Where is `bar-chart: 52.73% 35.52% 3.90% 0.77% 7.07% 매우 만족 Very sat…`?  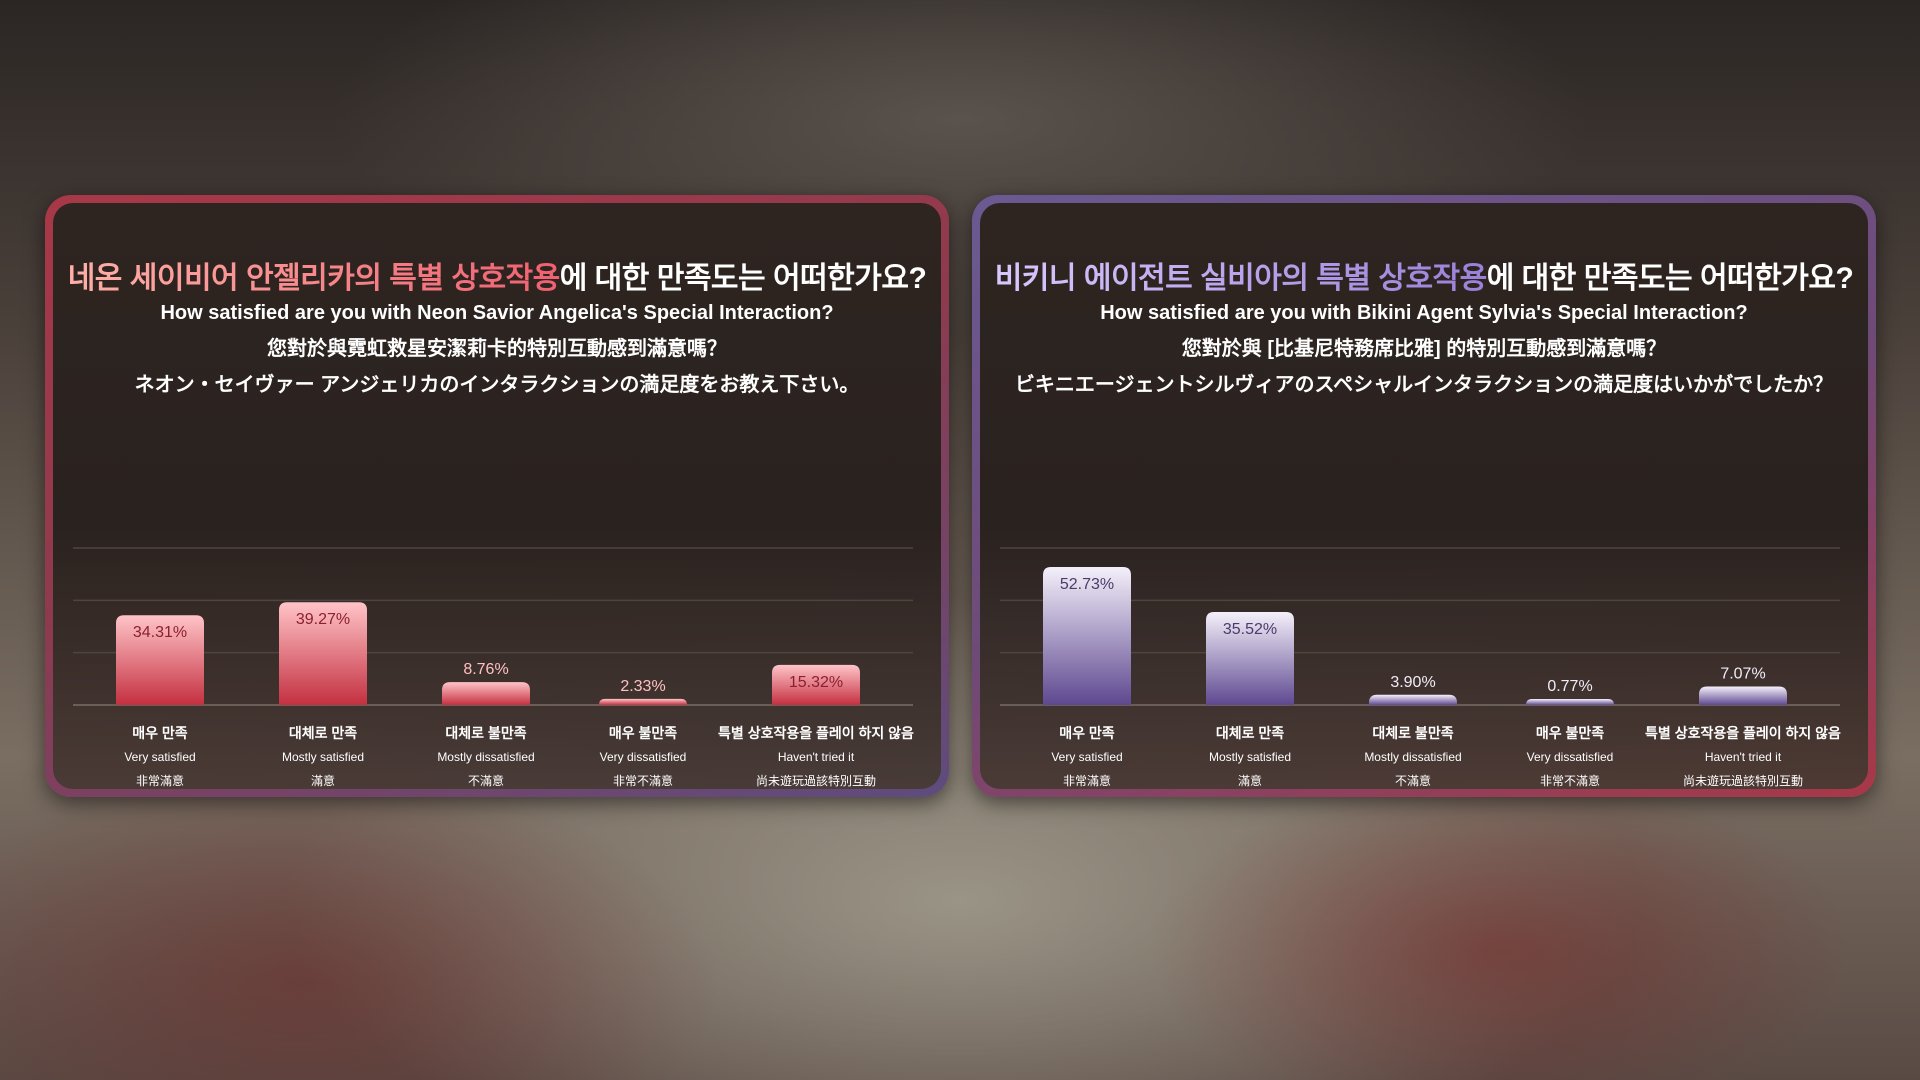
bar-chart: 52.73% 35.52% 3.90% 0.77% 7.07% 매우 만족 Very sat… is located at coordinates (1421, 631).